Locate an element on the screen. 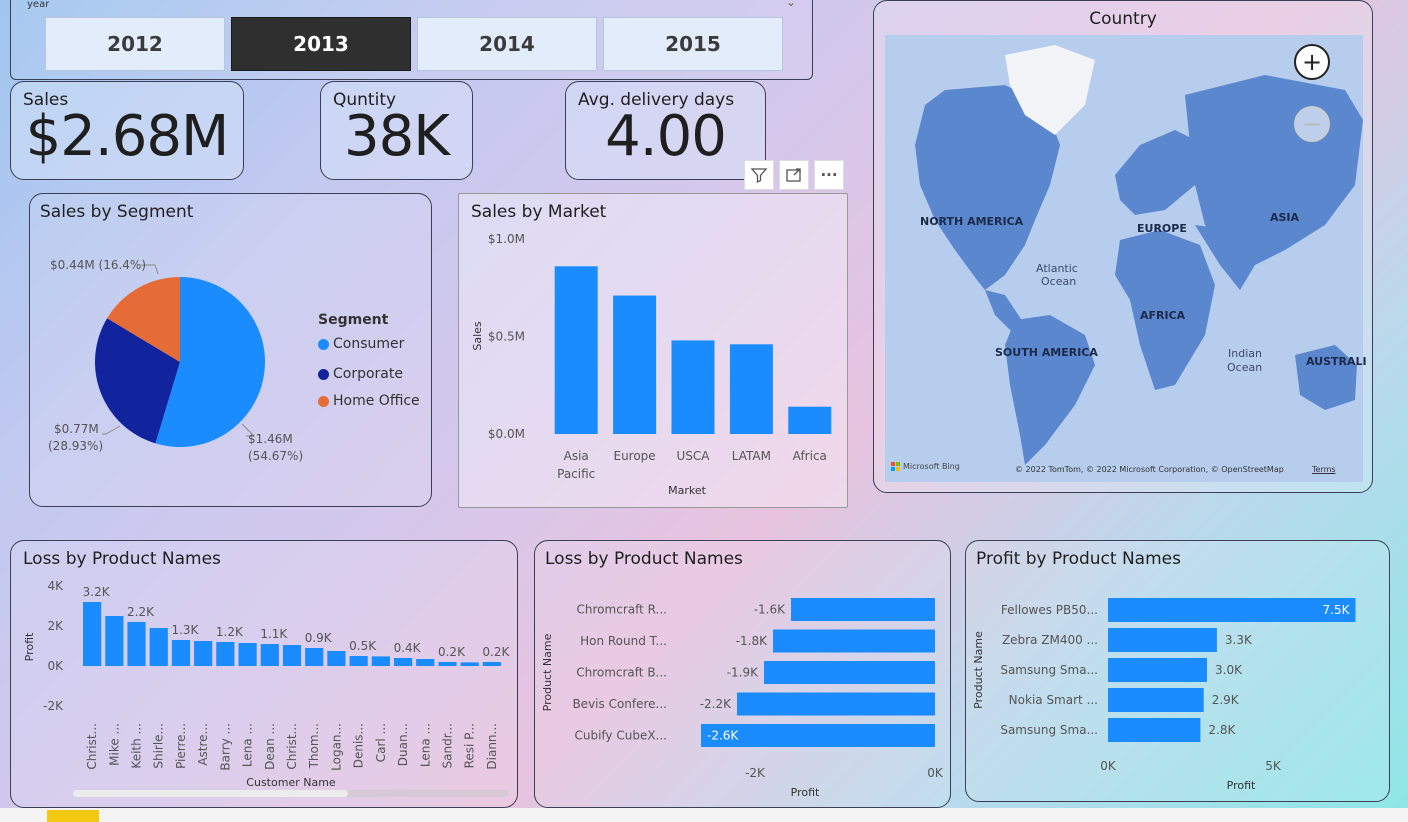 The width and height of the screenshot is (1408, 822). corporate-swatch is located at coordinates (323, 374).